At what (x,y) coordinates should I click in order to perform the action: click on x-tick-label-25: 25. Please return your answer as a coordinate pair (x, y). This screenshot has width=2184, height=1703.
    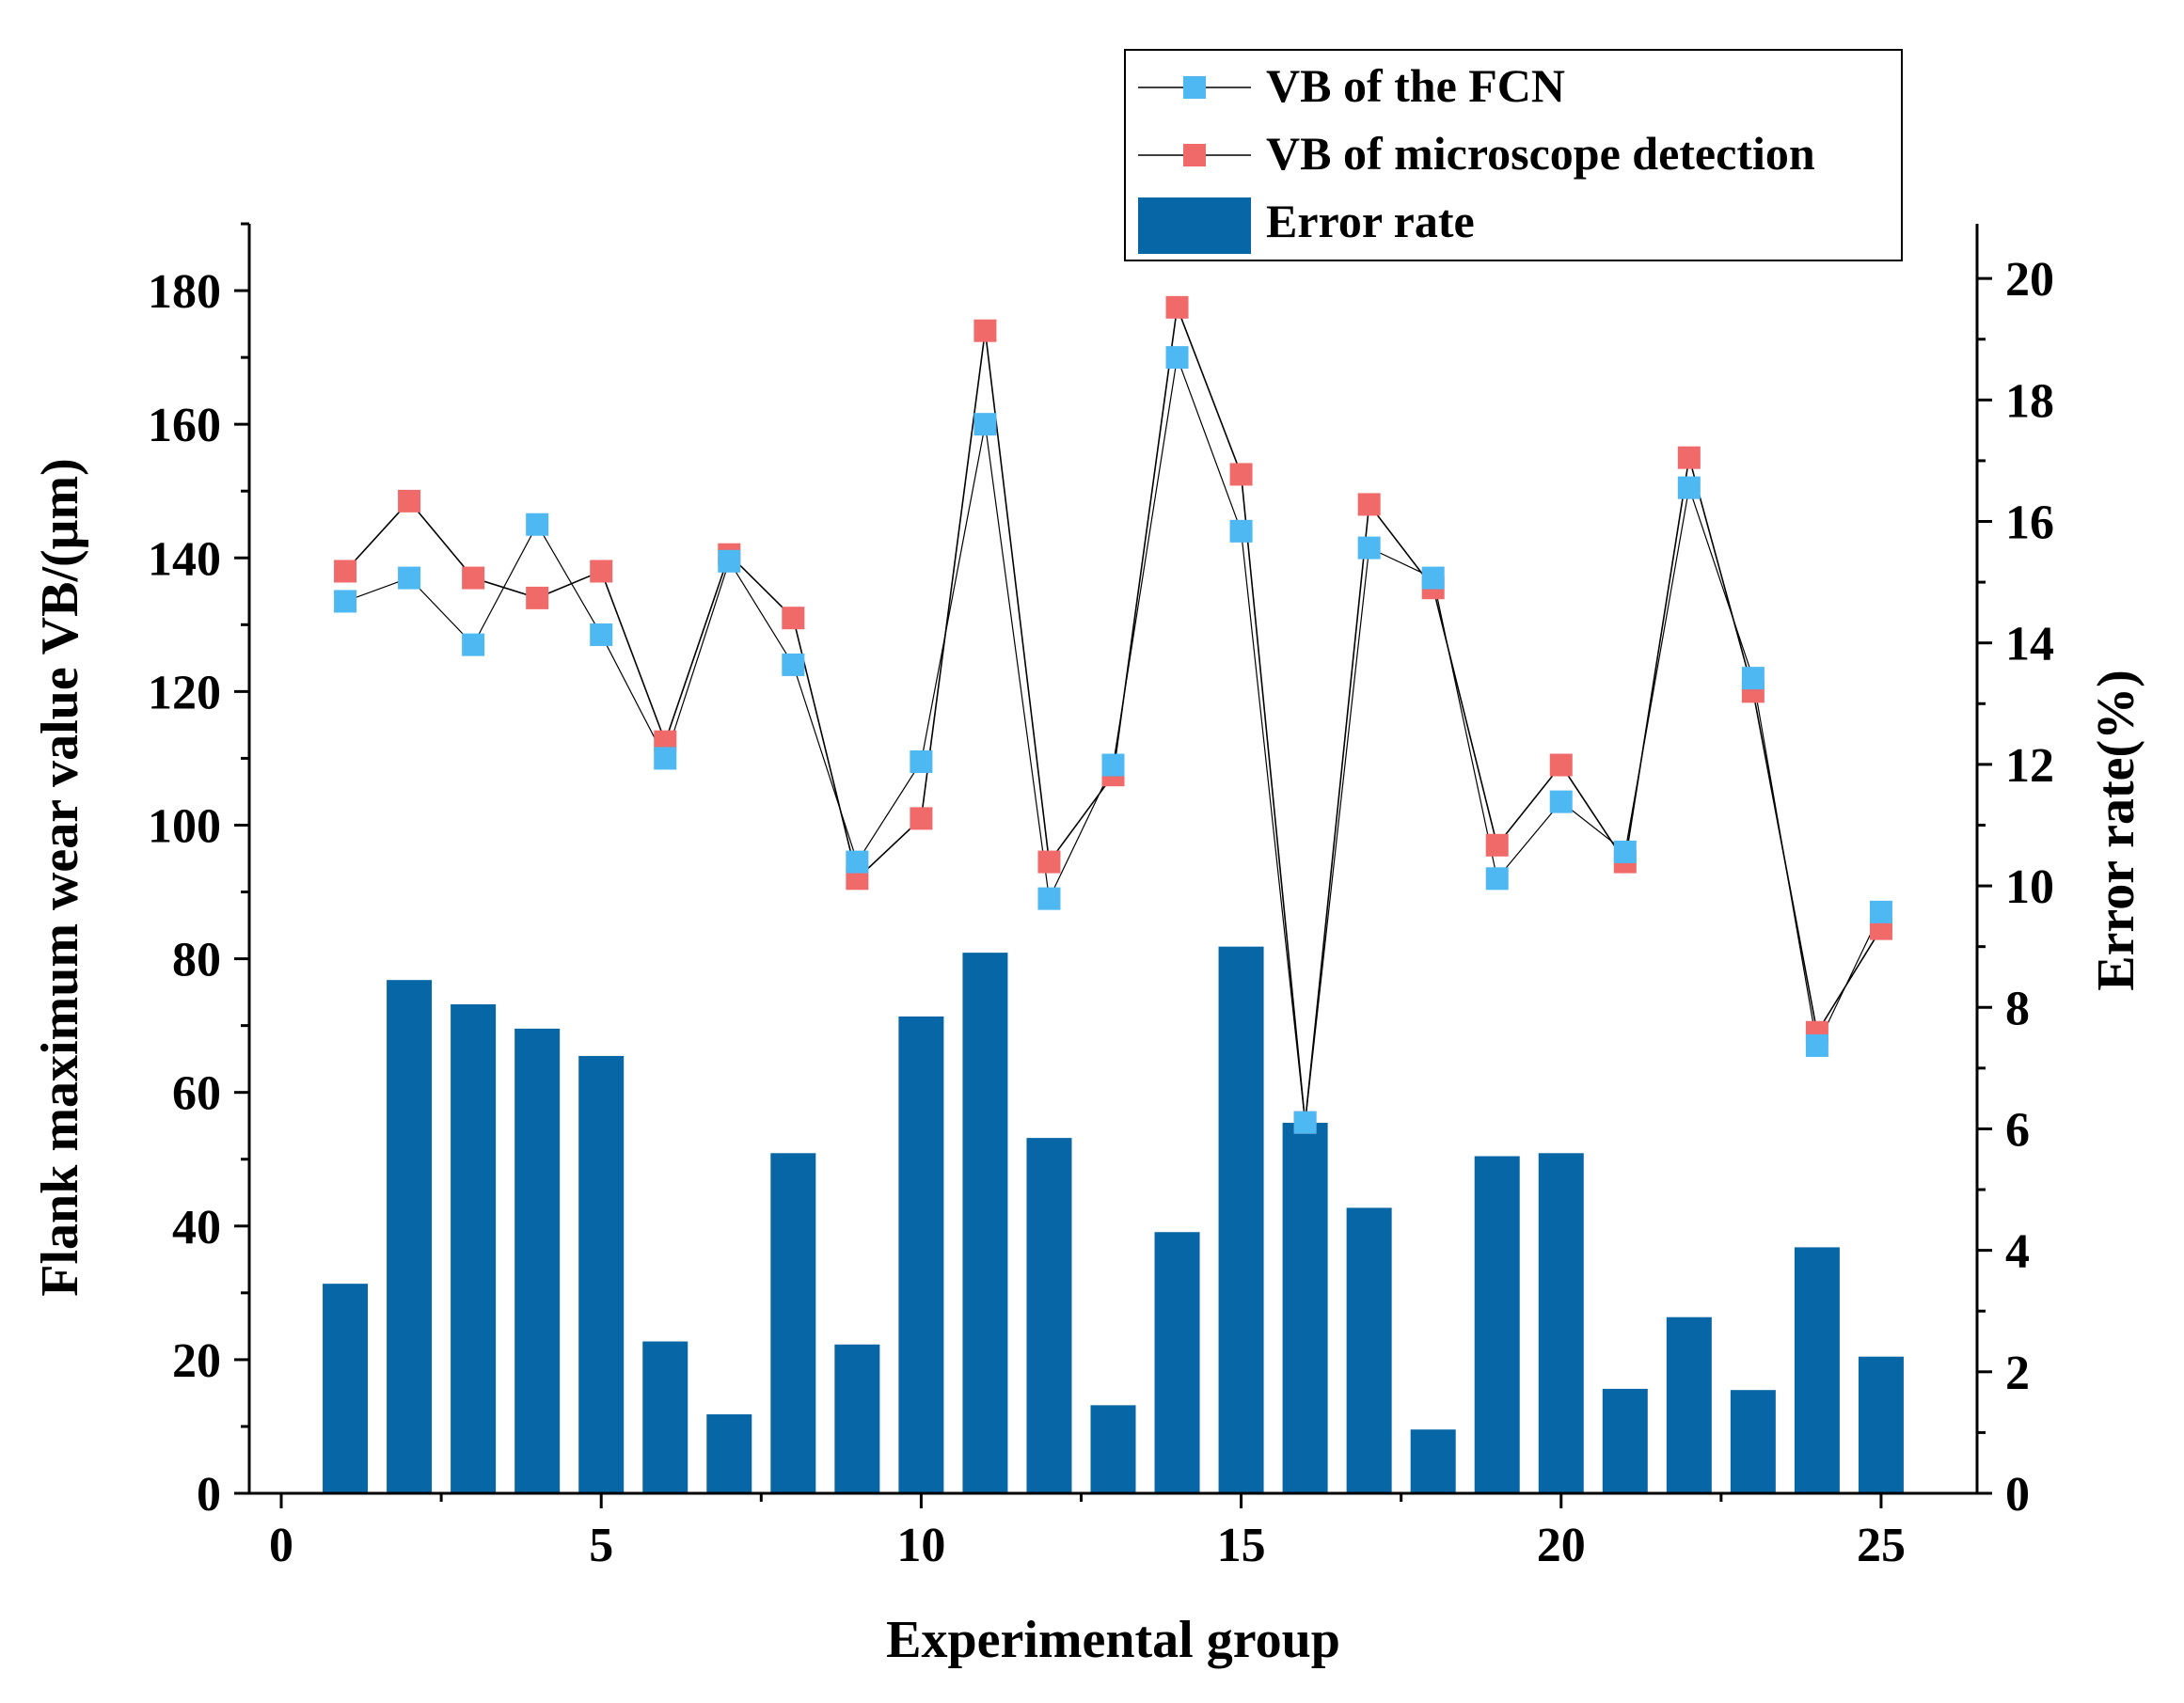
    Looking at the image, I should click on (1881, 1546).